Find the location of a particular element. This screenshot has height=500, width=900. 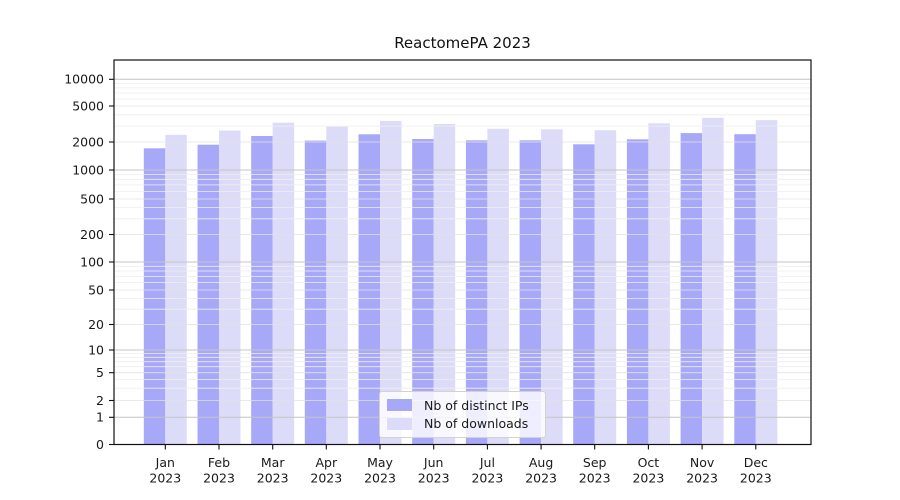

y-tick-label: 10000 is located at coordinates (84, 79).